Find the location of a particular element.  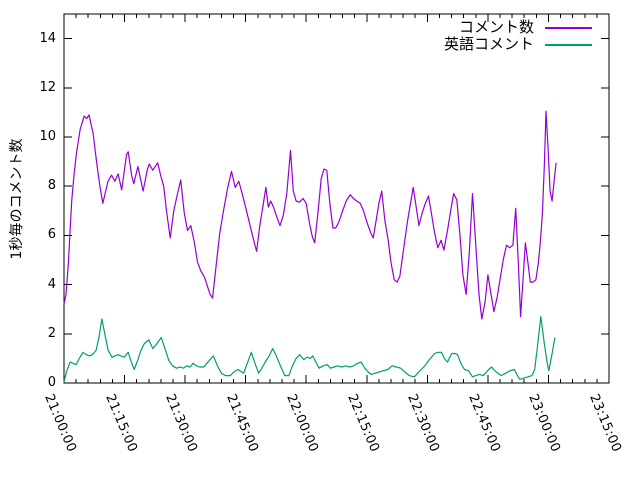

y-tick-label: 10 is located at coordinates (47, 136).